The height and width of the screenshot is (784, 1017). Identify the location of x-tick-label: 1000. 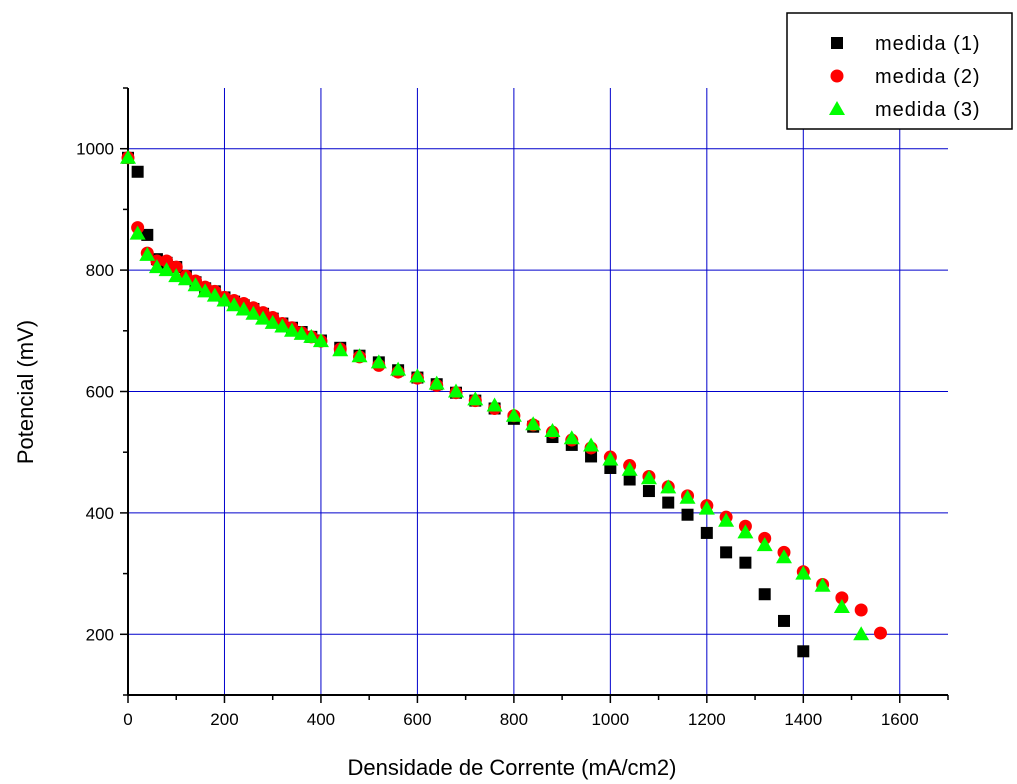
(610, 719).